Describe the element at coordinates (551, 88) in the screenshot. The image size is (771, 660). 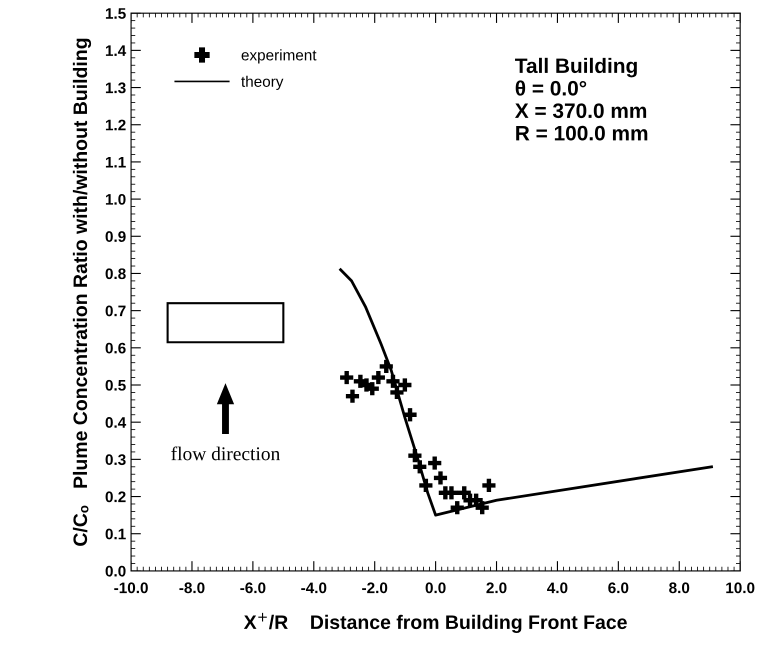
I see `annotation: θ = 0.0°` at that location.